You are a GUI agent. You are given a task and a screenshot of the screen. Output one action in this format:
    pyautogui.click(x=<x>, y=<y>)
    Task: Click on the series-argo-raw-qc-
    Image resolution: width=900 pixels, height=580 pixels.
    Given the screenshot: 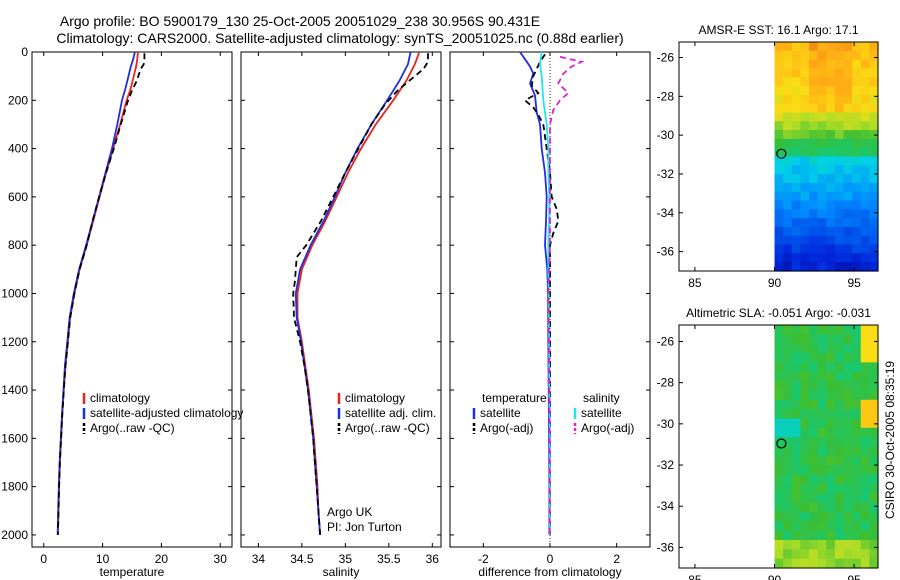 What is the action you would take?
    pyautogui.click(x=101, y=294)
    